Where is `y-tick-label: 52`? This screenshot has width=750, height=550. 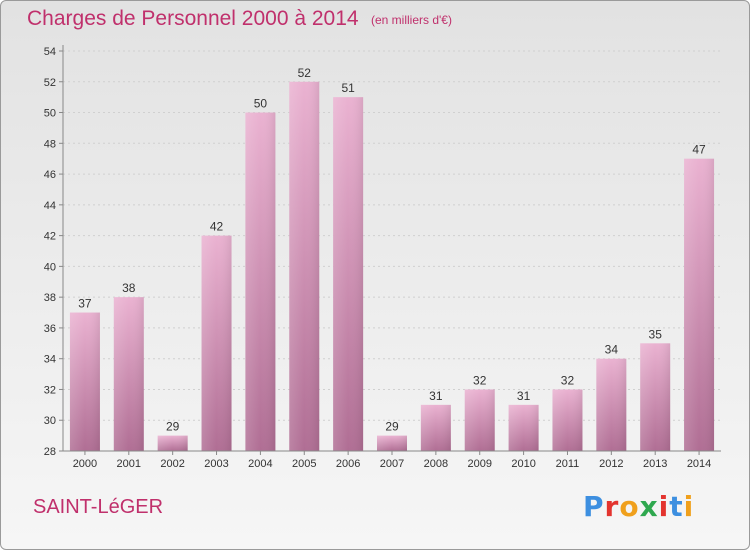 y-tick-label: 52 is located at coordinates (50, 83).